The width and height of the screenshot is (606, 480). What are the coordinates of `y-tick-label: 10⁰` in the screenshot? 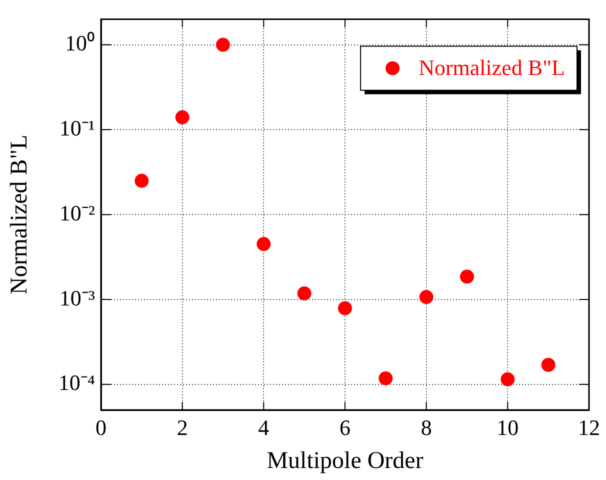 It's located at (80, 43).